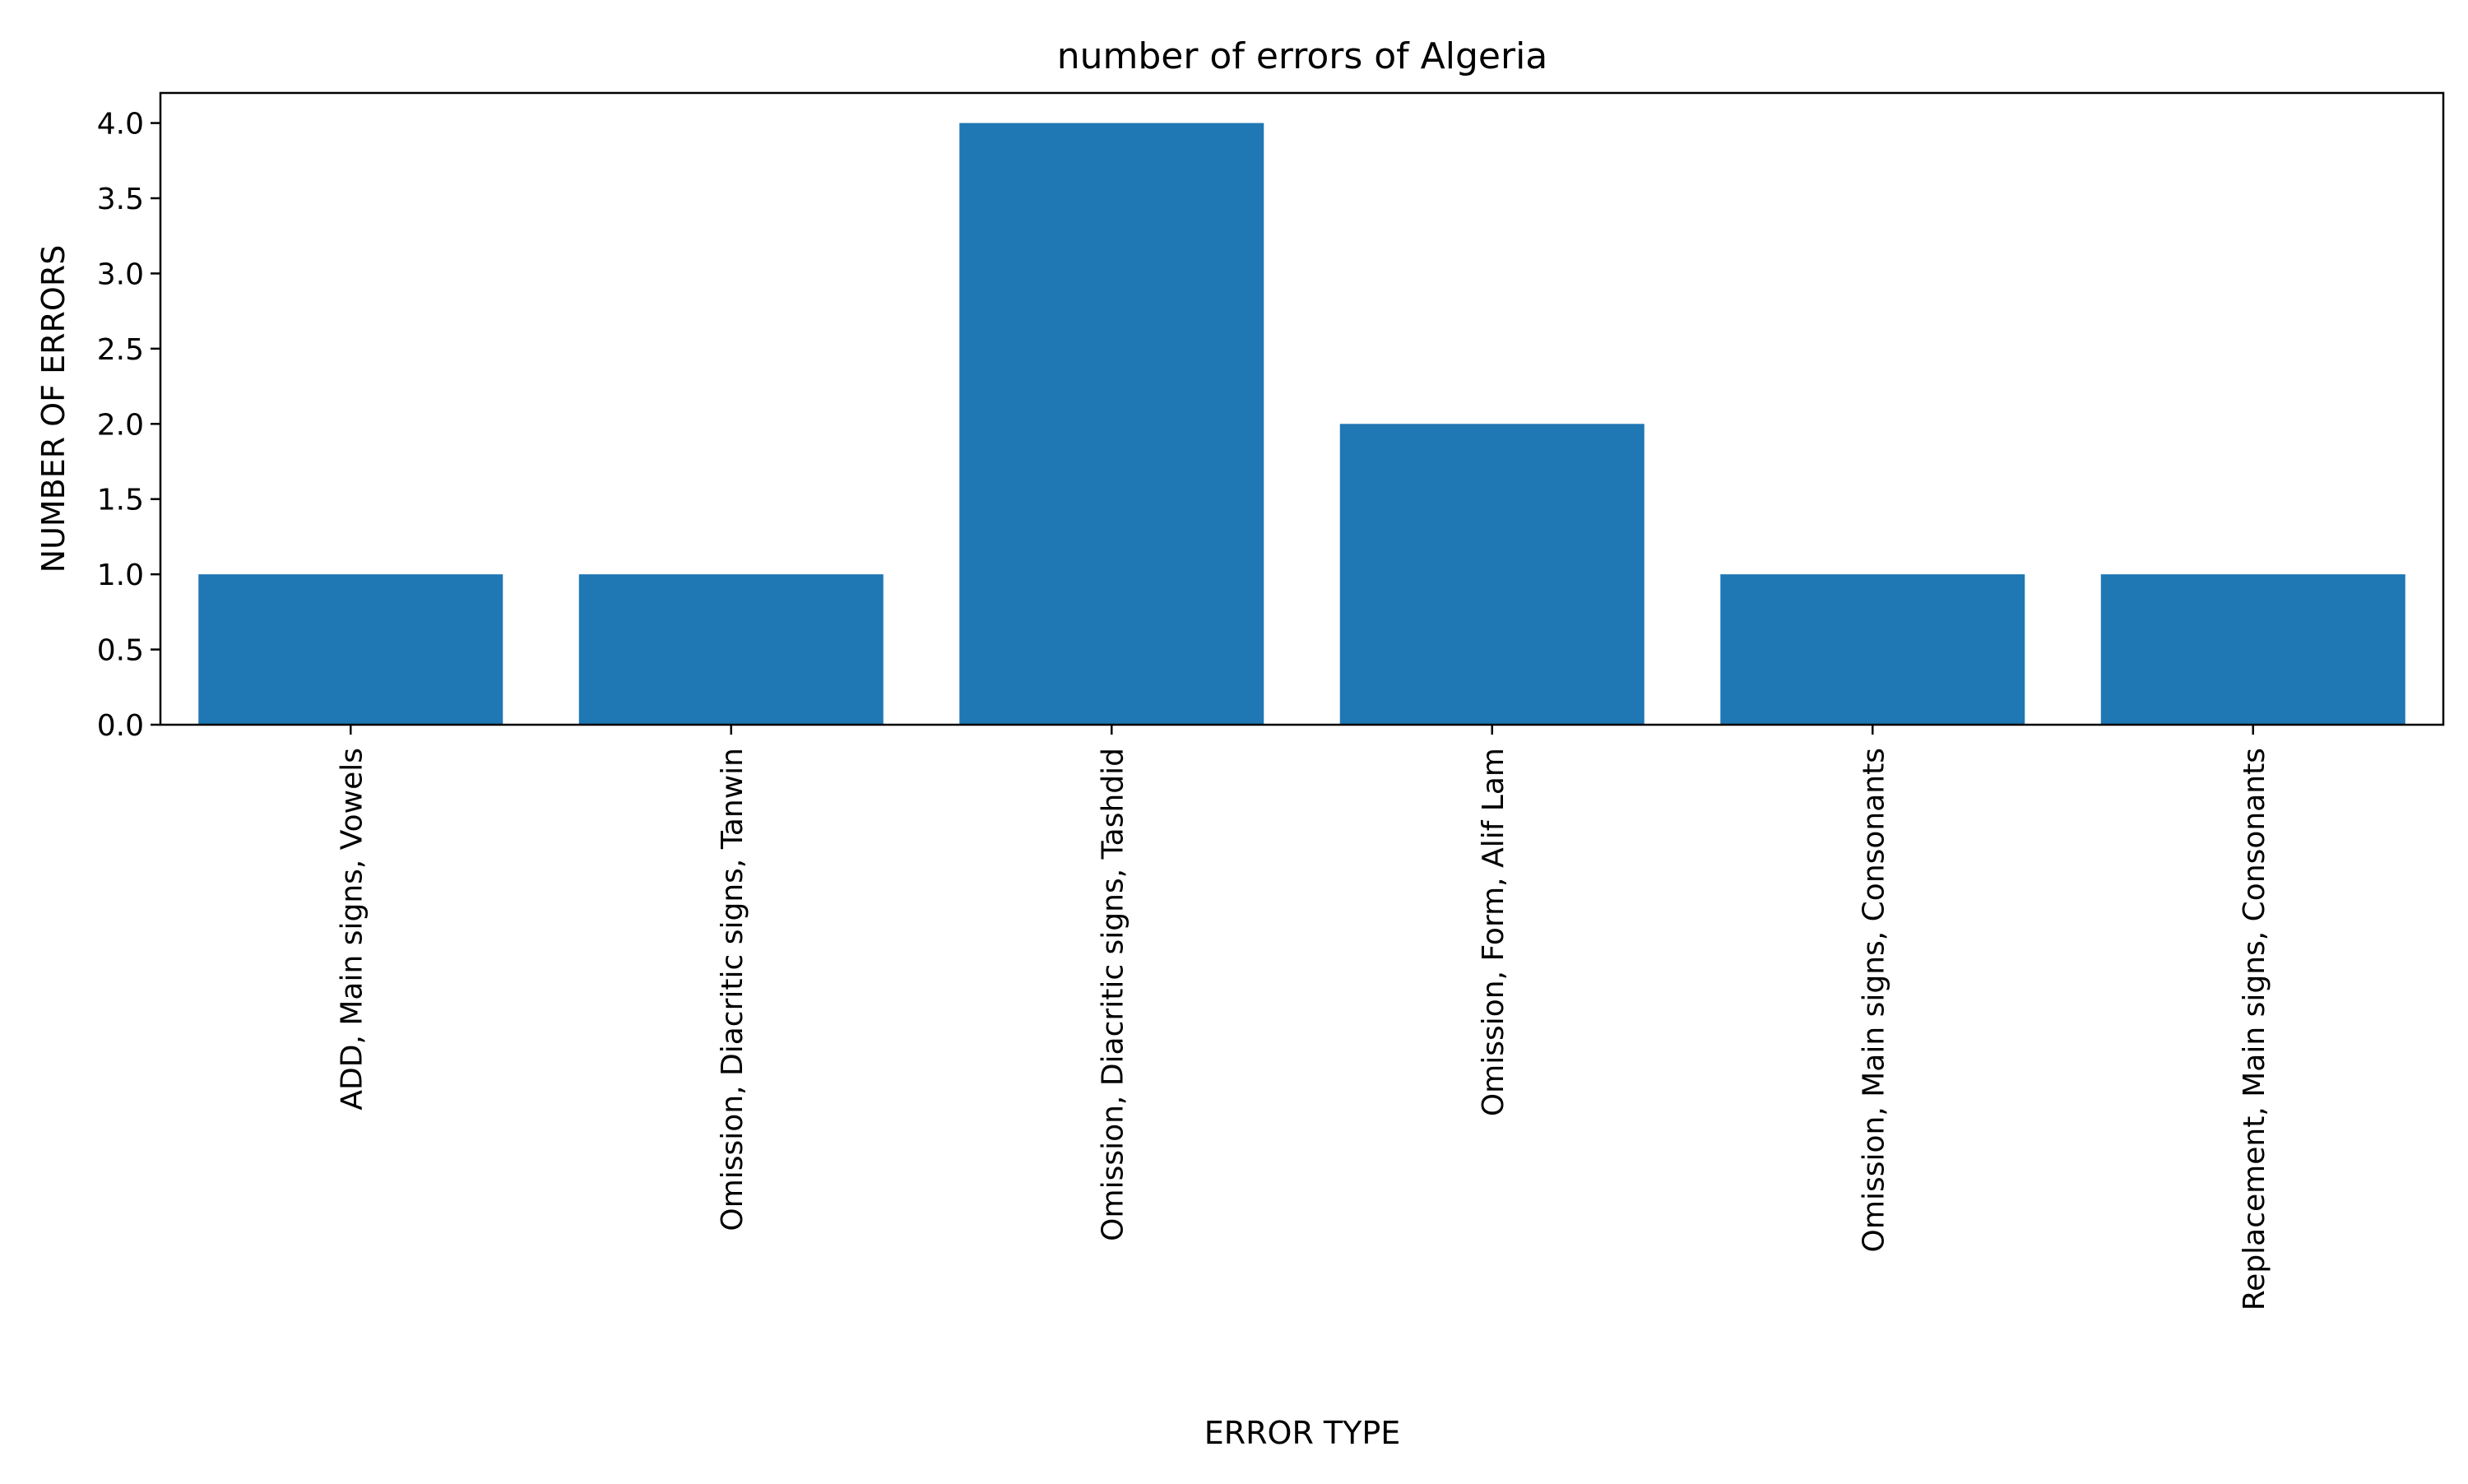  Describe the element at coordinates (120, 726) in the screenshot. I see `y-tick-label: 0.0` at that location.